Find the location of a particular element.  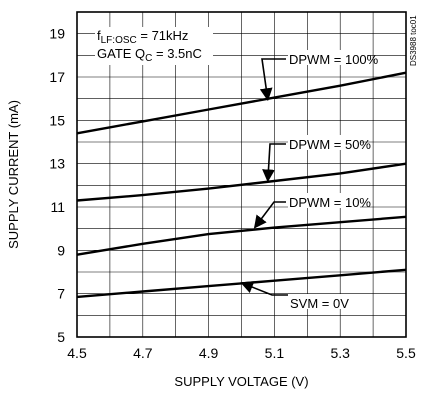

y-tick-label: 5 is located at coordinates (61, 337).